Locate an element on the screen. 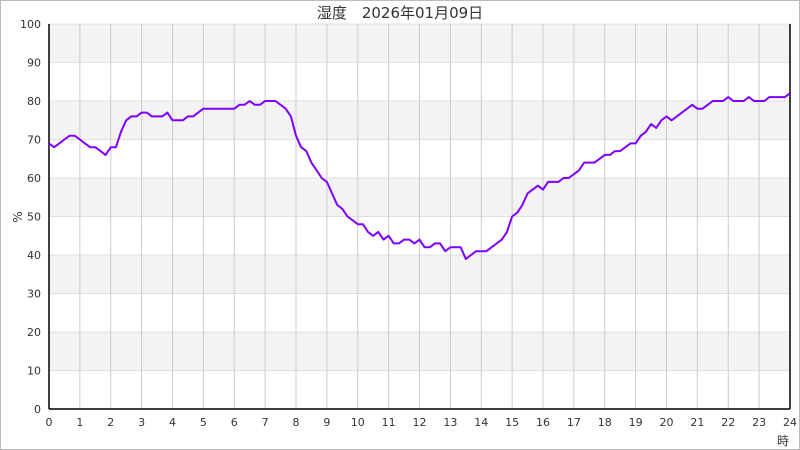  x-tick-label: 5 is located at coordinates (203, 422).